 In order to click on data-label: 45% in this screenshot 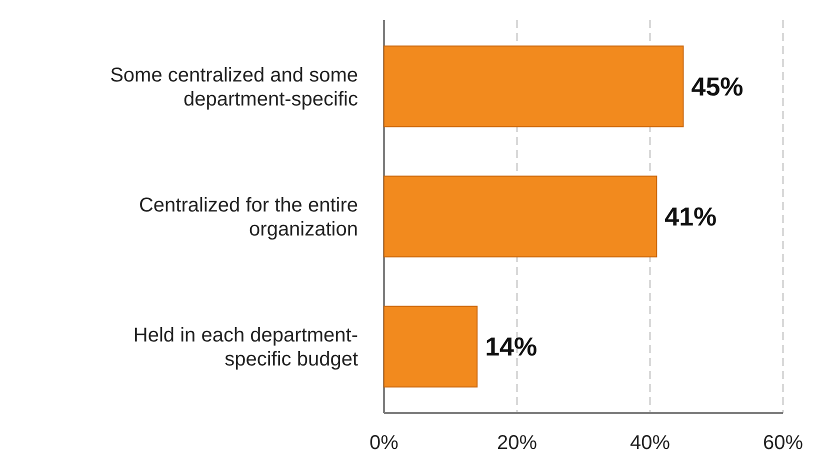, I will do `click(717, 86)`.